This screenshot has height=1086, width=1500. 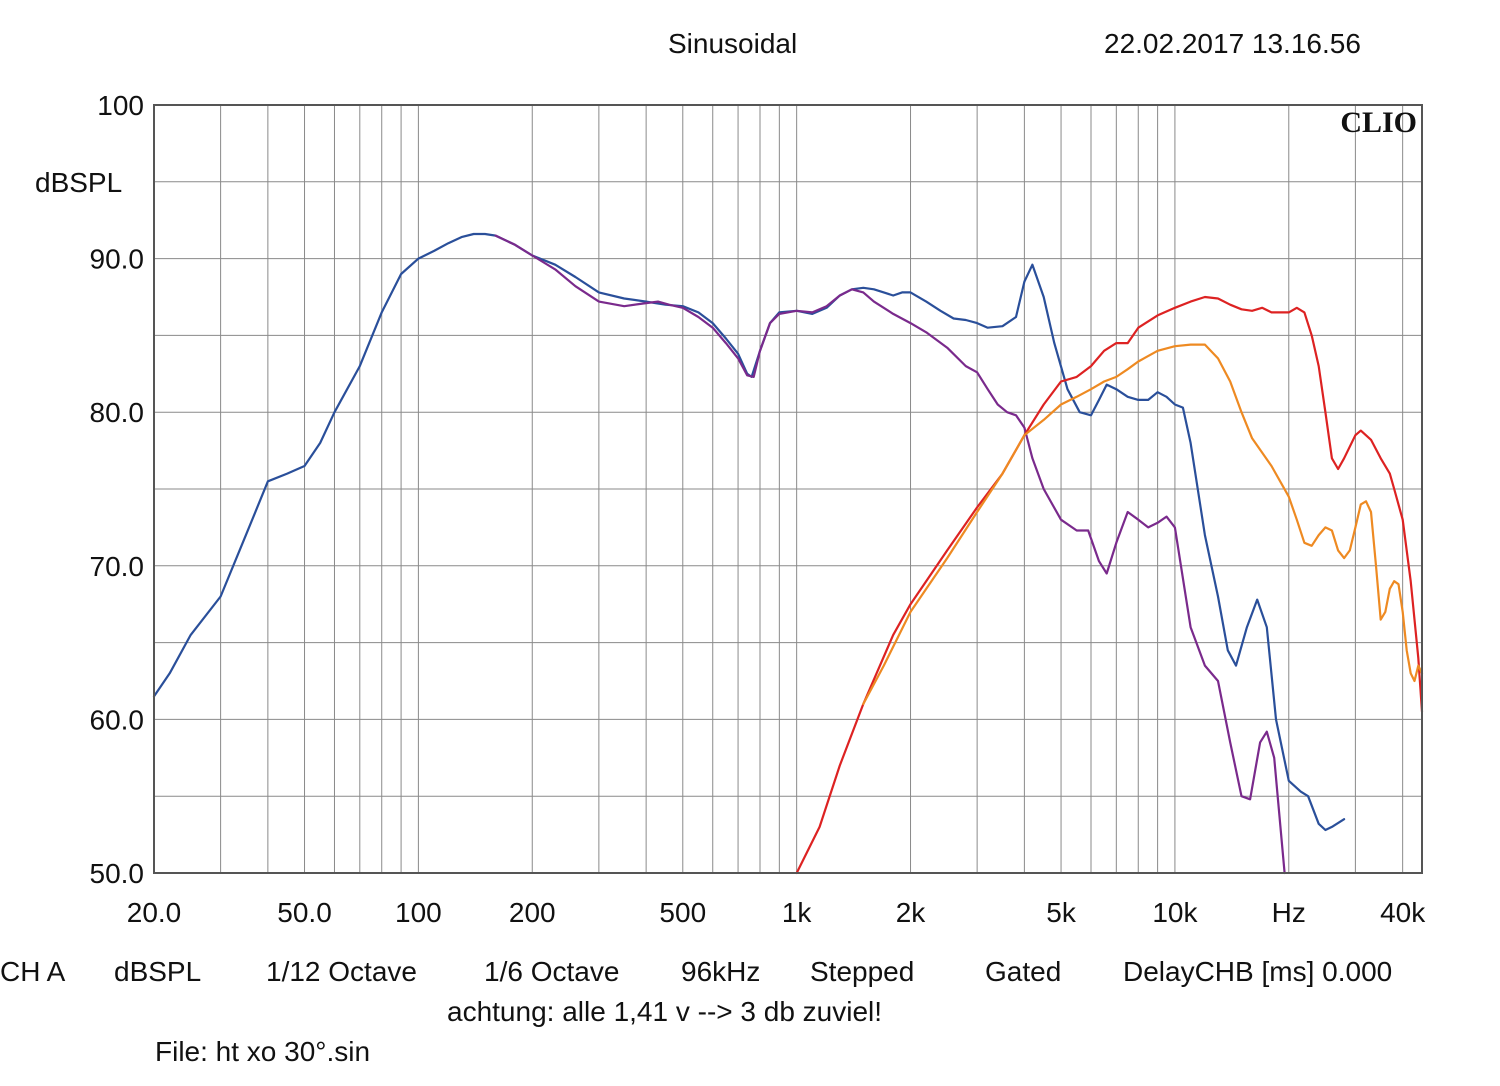 I want to click on x-tick-label: 200, so click(x=532, y=912).